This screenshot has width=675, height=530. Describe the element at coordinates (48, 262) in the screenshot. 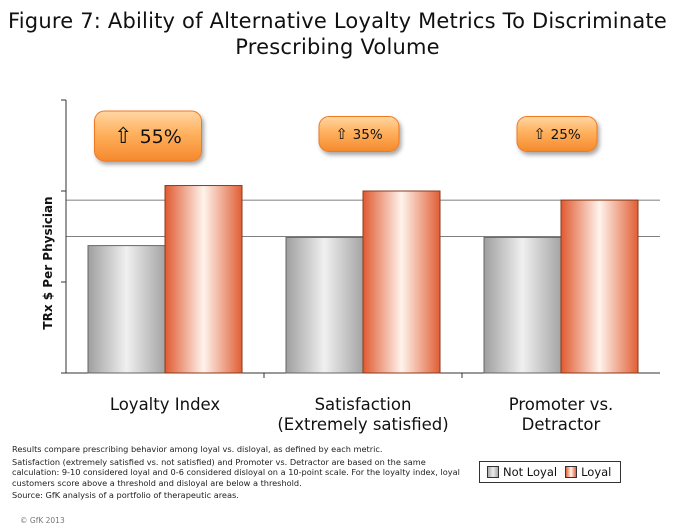

I see `y-axis-label: TRx $ Per Physician` at that location.